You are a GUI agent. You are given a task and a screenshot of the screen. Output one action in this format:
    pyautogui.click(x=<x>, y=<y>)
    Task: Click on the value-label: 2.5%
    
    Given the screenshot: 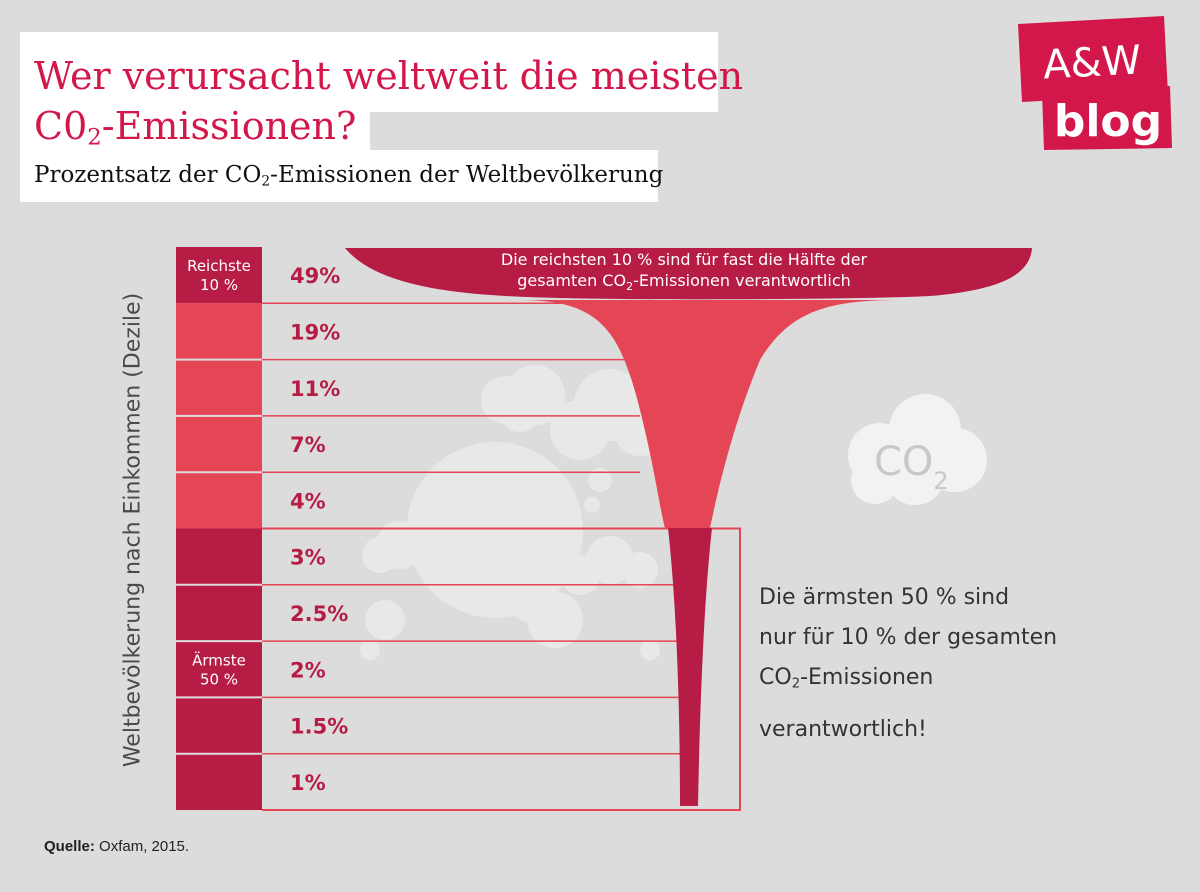 What is the action you would take?
    pyautogui.click(x=319, y=614)
    